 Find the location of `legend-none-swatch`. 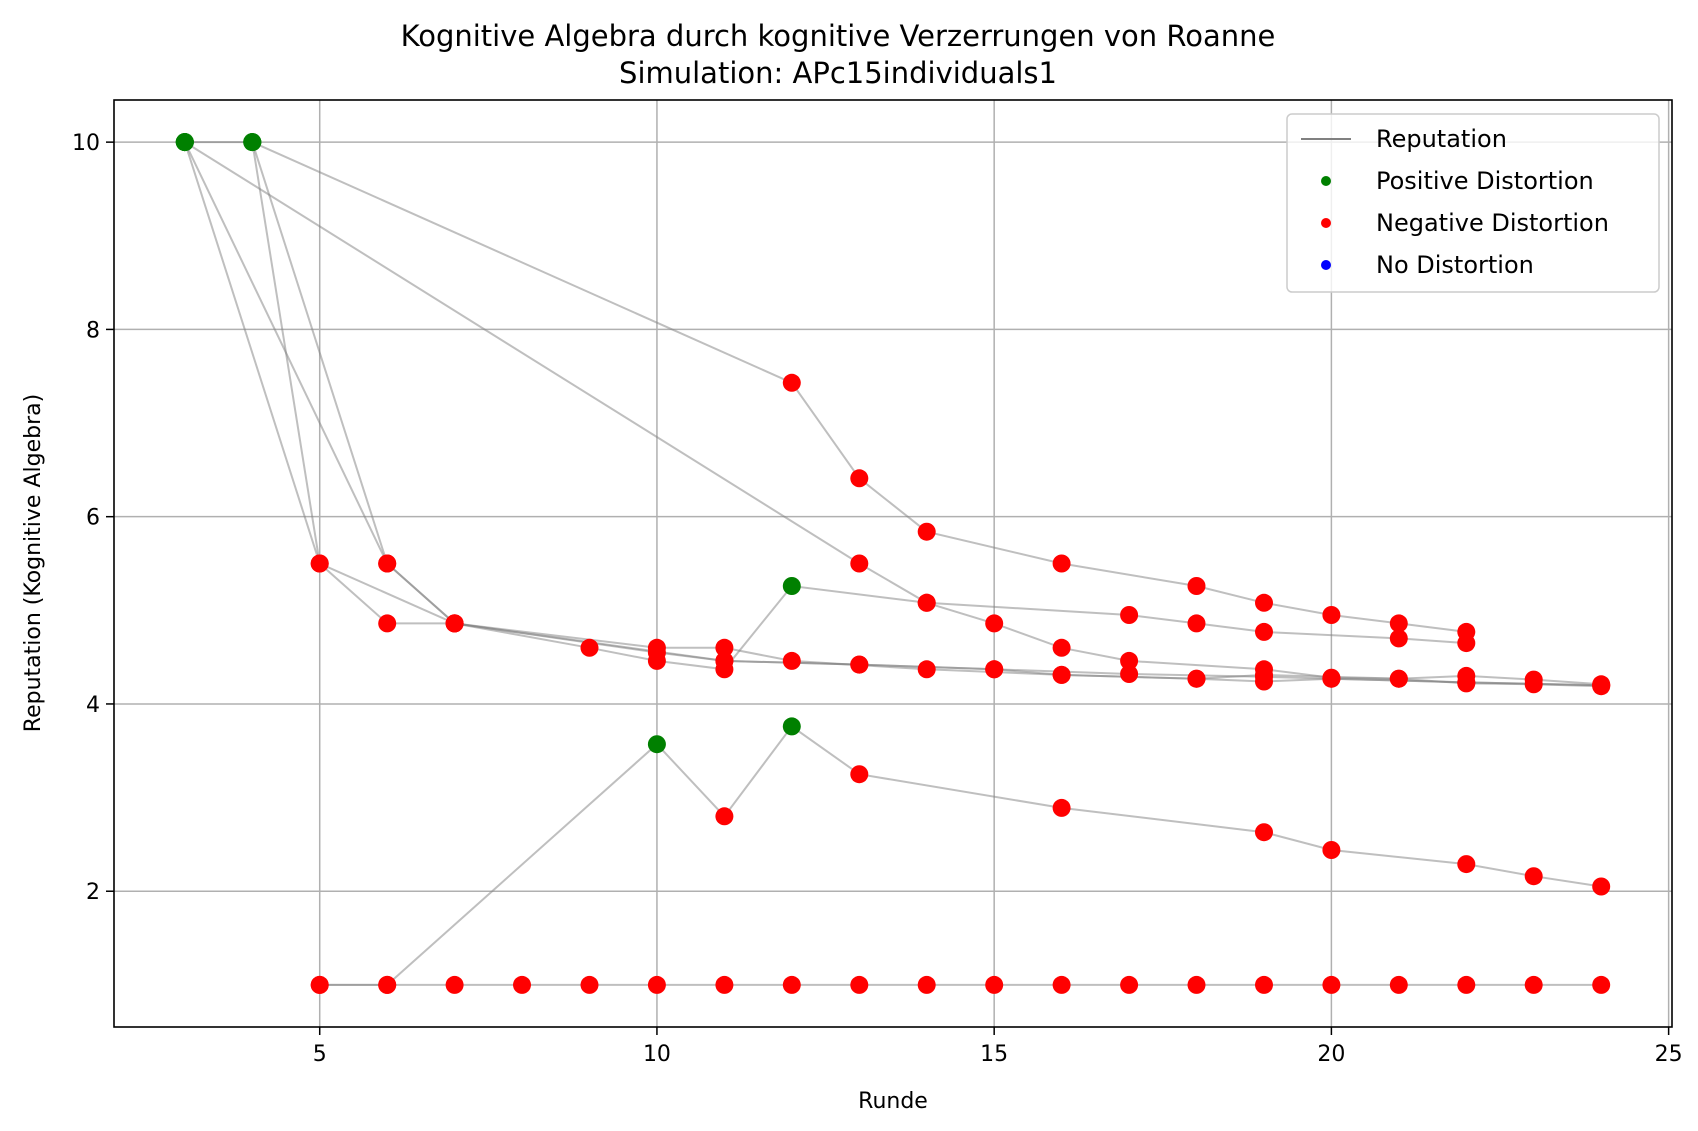

legend-none-swatch is located at coordinates (1326, 265).